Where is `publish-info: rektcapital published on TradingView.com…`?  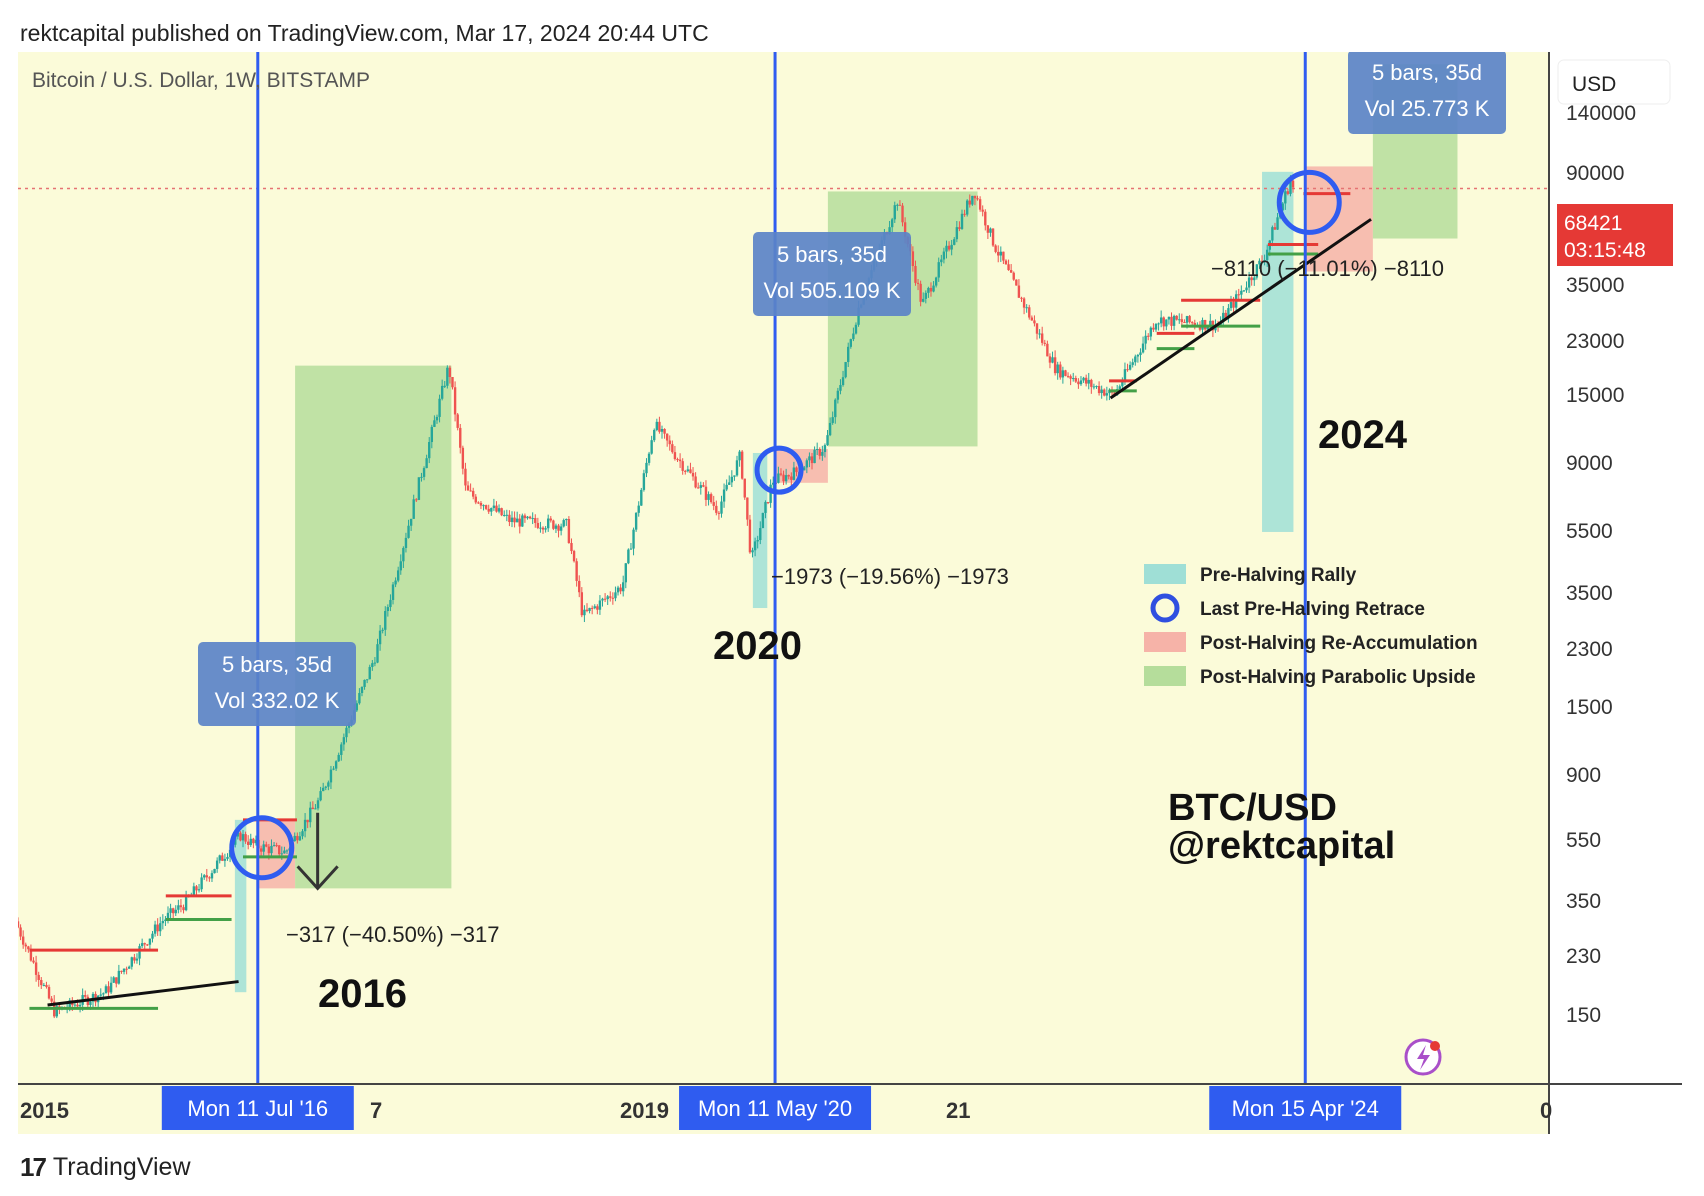
publish-info: rektcapital published on TradingView.com… is located at coordinates (364, 33).